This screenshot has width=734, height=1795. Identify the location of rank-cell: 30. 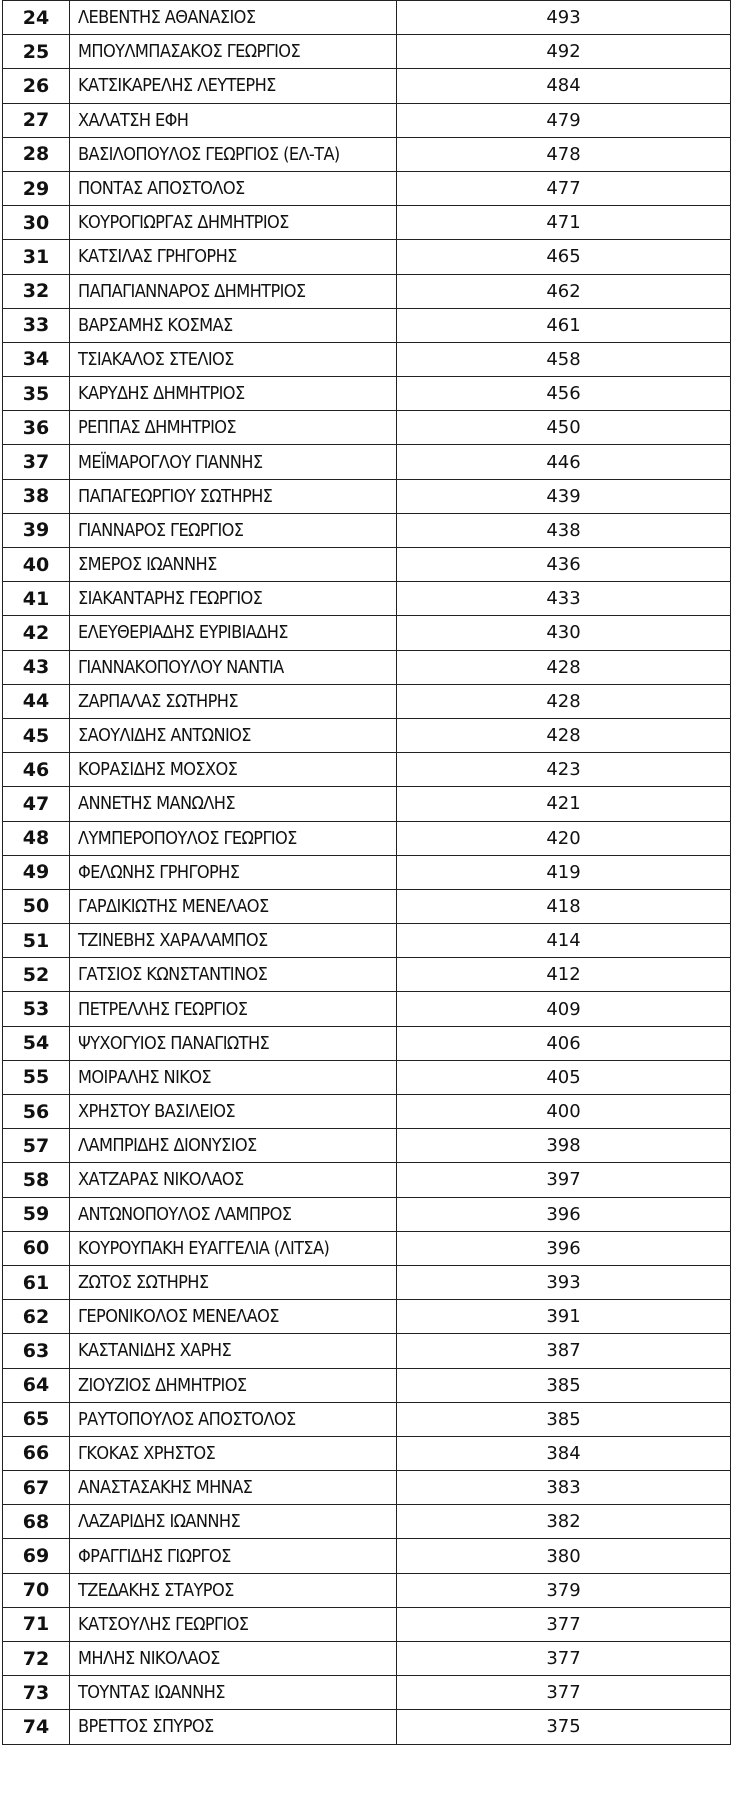
(36, 223).